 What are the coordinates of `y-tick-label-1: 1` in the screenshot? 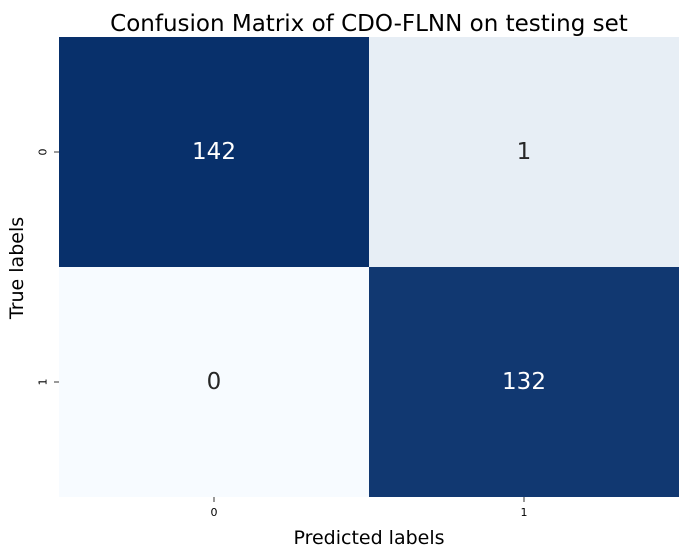 It's located at (43, 382).